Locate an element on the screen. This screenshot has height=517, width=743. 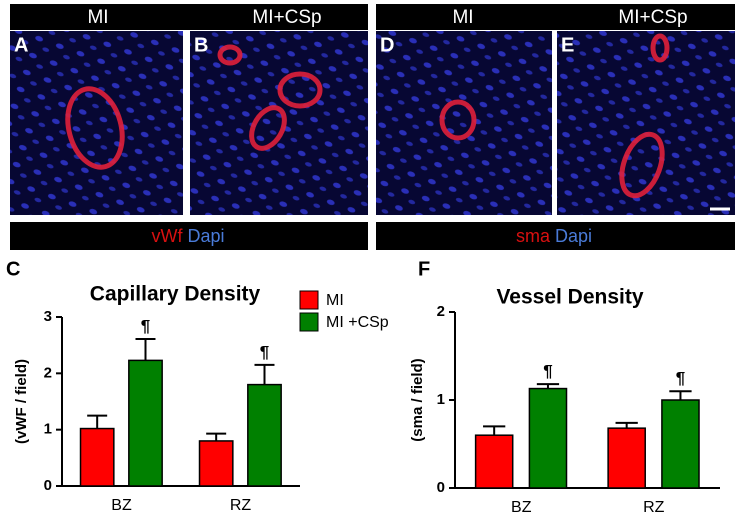
stain-label: sma Dapi is located at coordinates (554, 236).